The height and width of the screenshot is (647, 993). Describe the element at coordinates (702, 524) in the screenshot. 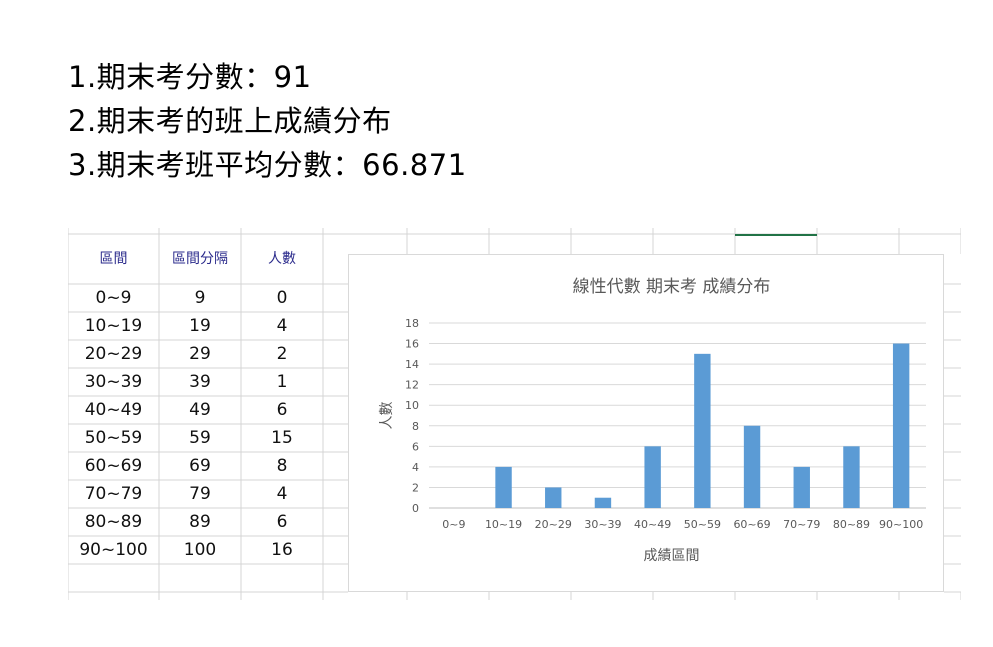

I see `x-tick-label: 50~59` at that location.